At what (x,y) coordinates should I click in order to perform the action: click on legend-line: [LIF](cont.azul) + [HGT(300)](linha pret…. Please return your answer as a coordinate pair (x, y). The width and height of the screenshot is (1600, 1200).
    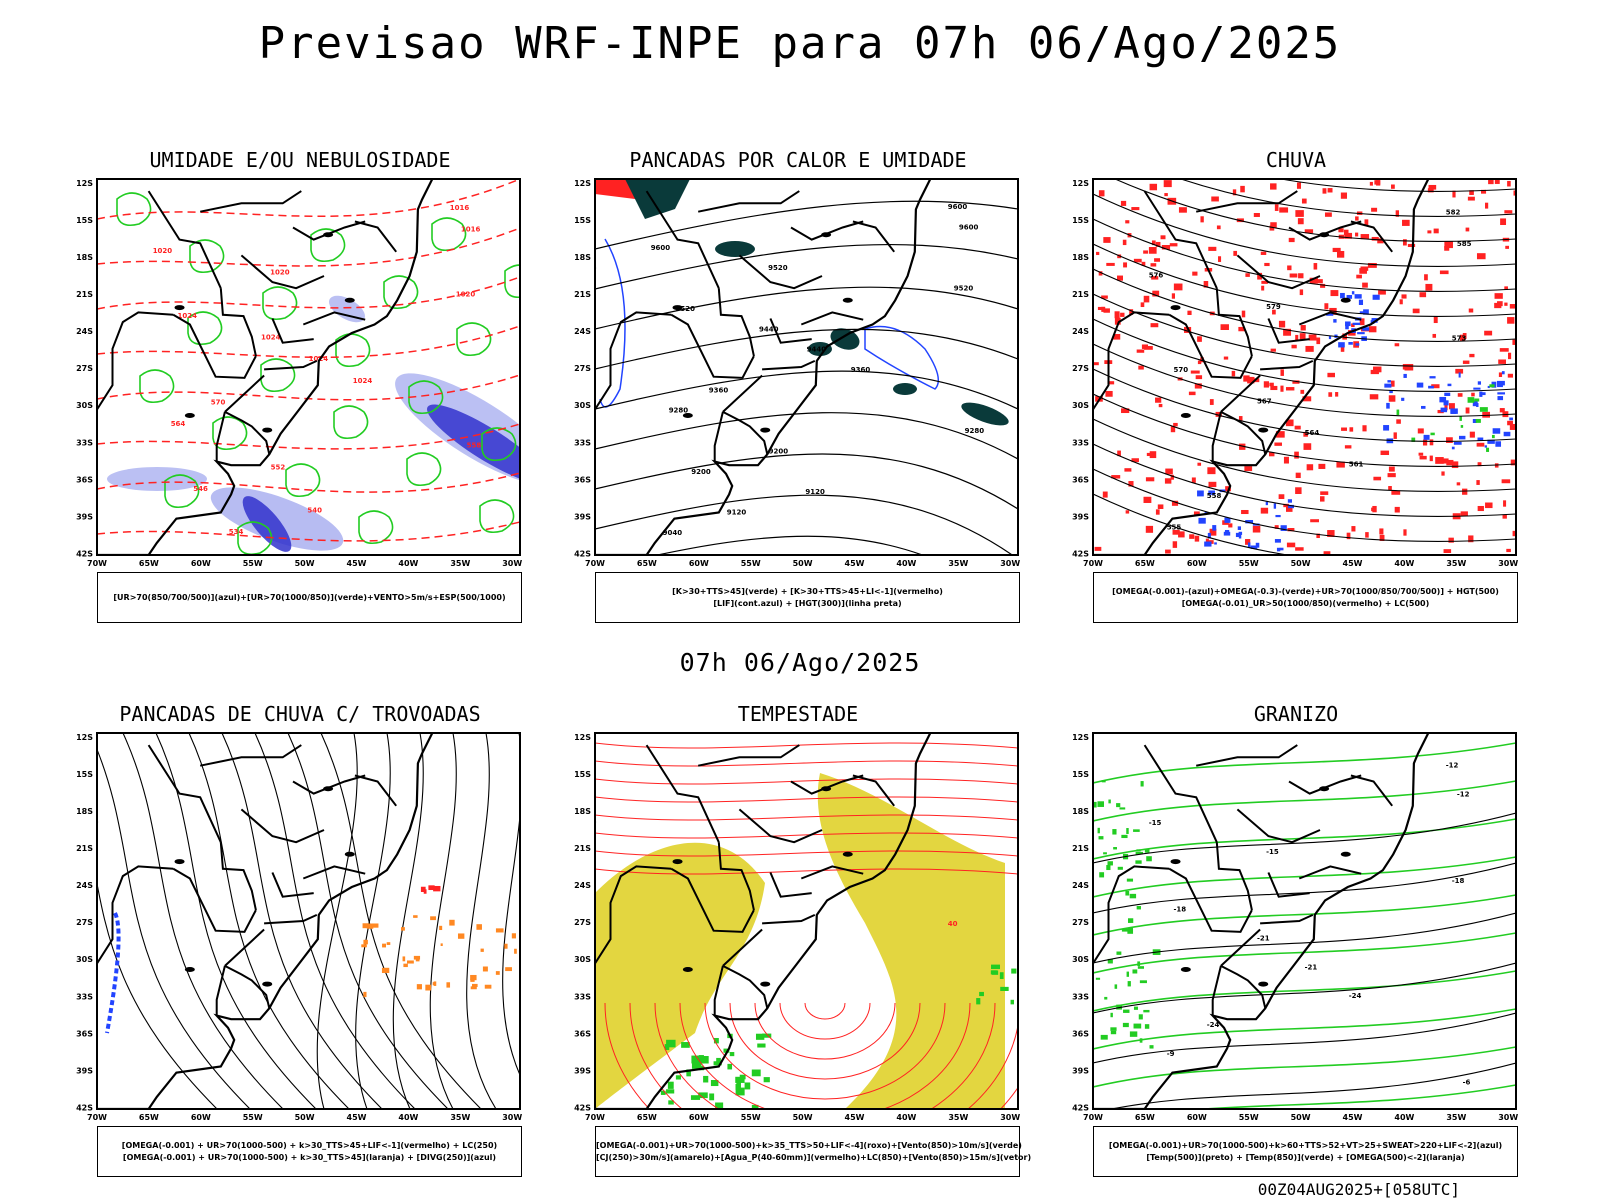
    Looking at the image, I should click on (807, 603).